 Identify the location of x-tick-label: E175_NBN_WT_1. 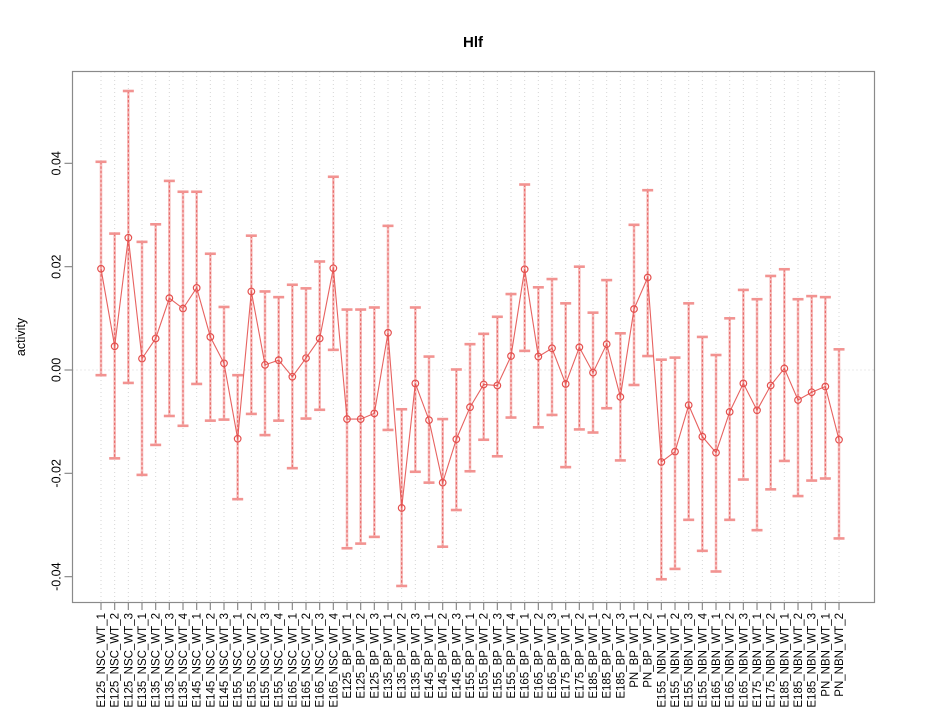
(758, 660).